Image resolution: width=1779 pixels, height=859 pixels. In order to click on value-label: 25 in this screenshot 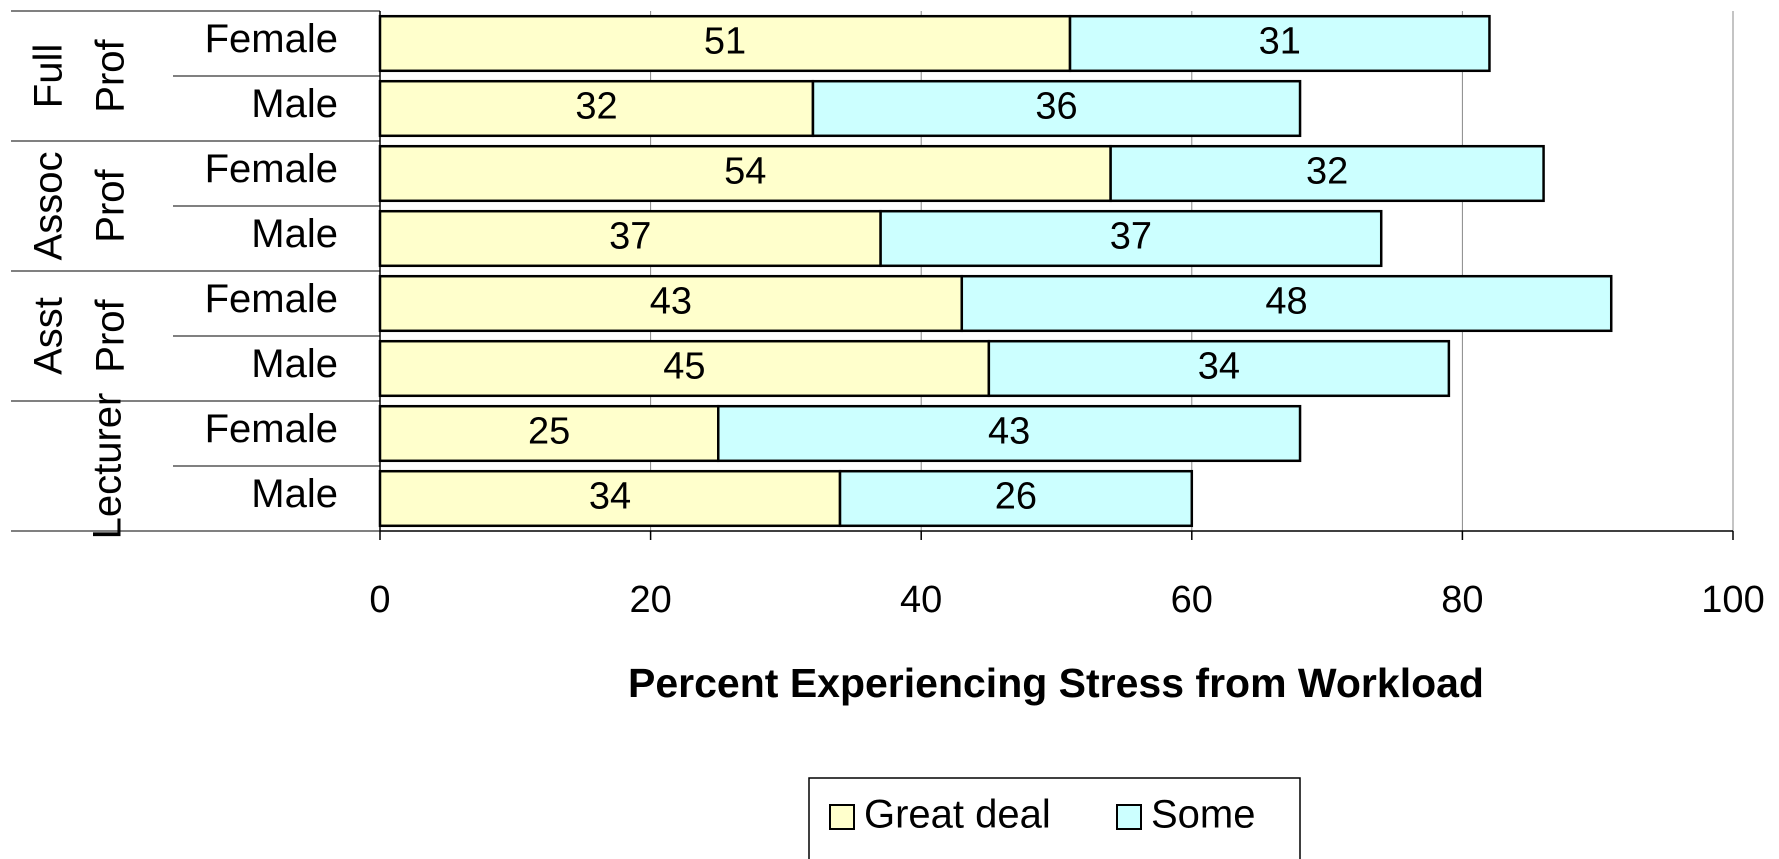, I will do `click(549, 432)`.